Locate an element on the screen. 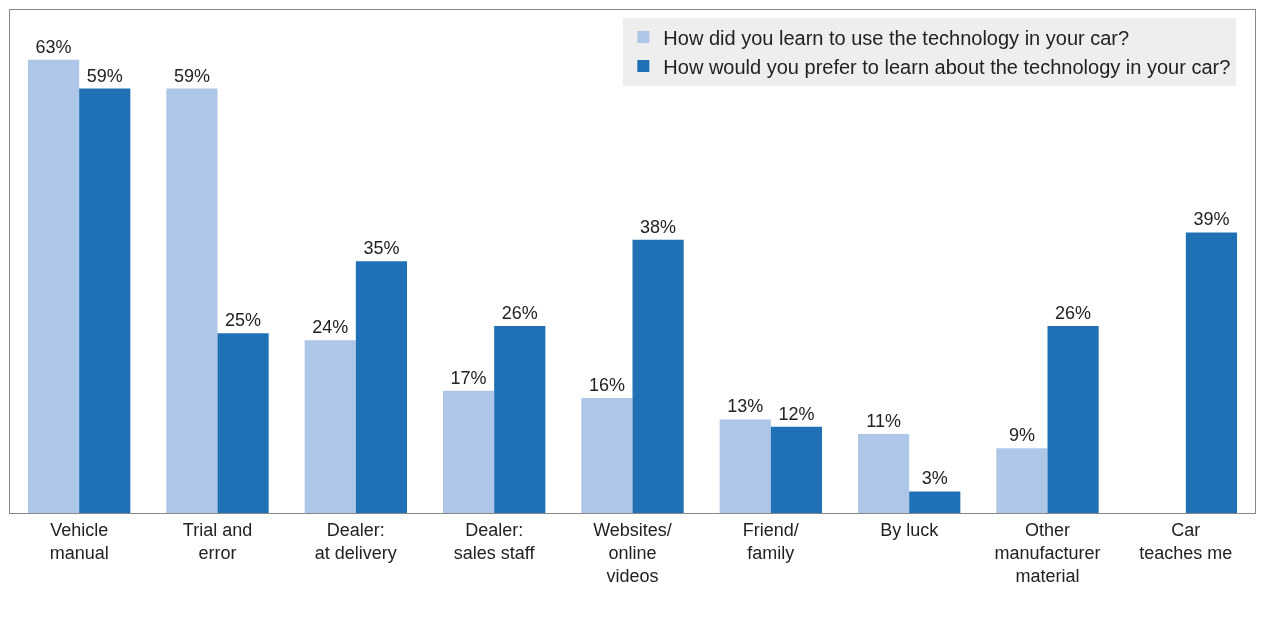  legend-label: How did you learn to use the technology in your car? is located at coordinates (896, 37).